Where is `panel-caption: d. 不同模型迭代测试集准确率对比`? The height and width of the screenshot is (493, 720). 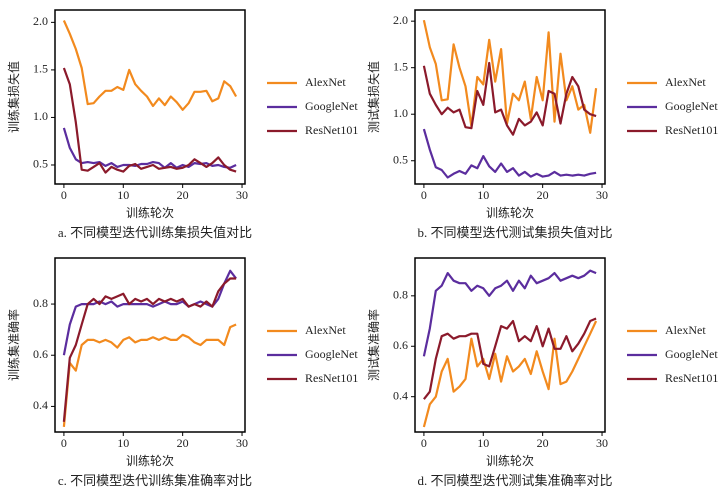 panel-caption: d. 不同模型迭代测试集准确率对比 is located at coordinates (514, 480).